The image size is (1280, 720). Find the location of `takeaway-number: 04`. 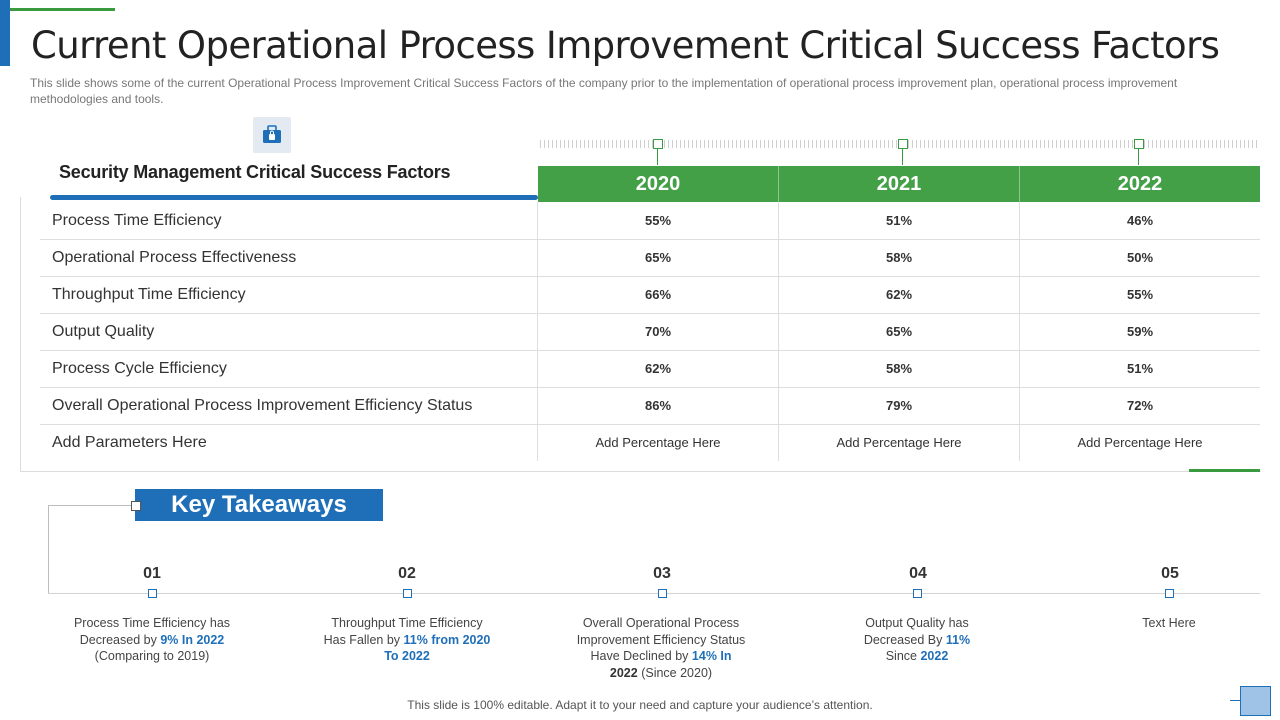

takeaway-number: 04 is located at coordinates (918, 573).